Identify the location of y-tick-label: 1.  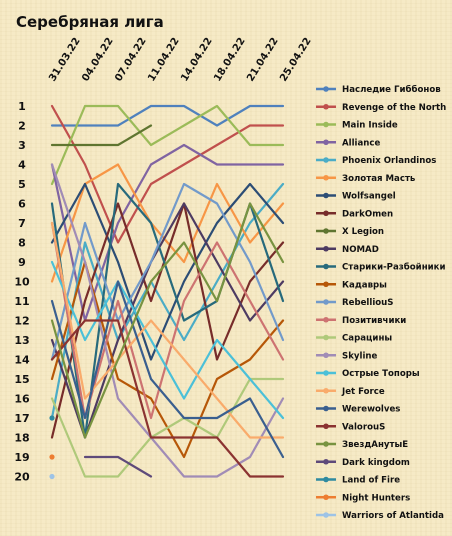
(22, 106).